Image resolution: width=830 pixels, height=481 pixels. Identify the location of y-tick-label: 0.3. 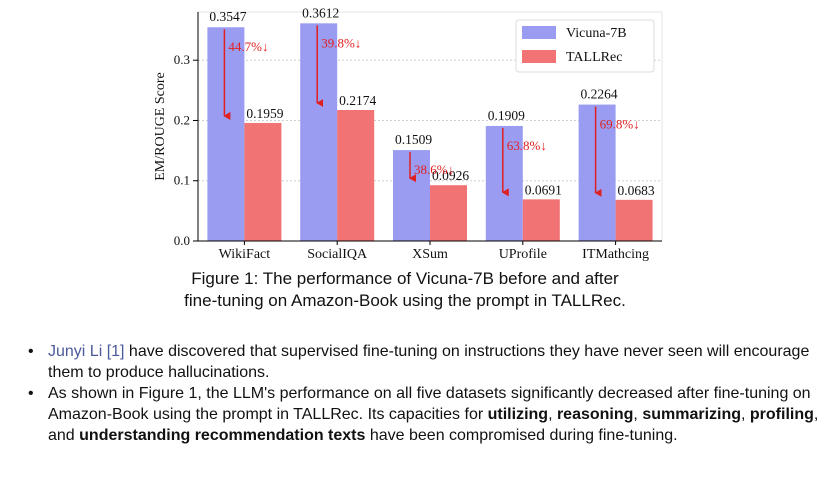
(182, 59).